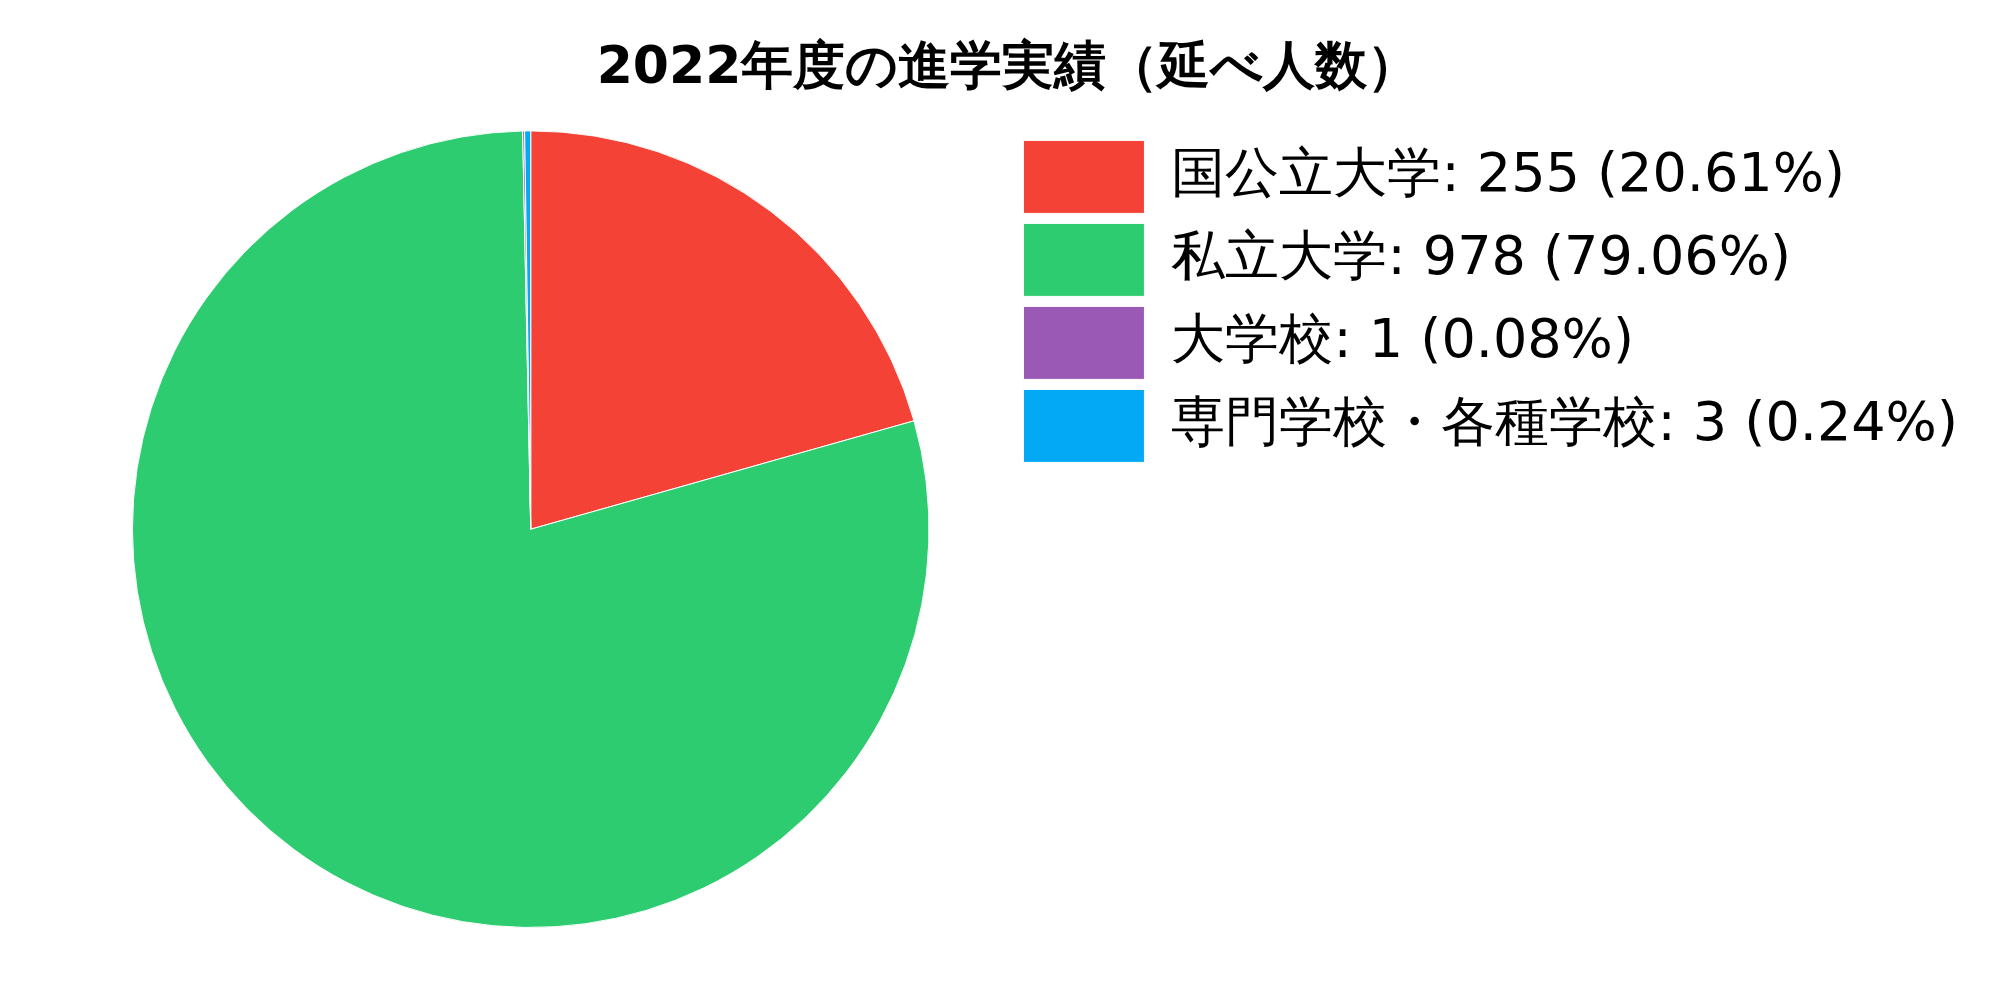 The image size is (2000, 1000). Describe the element at coordinates (1564, 421) in the screenshot. I see `legend-label: 専門学校・各種学校: 3 (0.24%)` at that location.